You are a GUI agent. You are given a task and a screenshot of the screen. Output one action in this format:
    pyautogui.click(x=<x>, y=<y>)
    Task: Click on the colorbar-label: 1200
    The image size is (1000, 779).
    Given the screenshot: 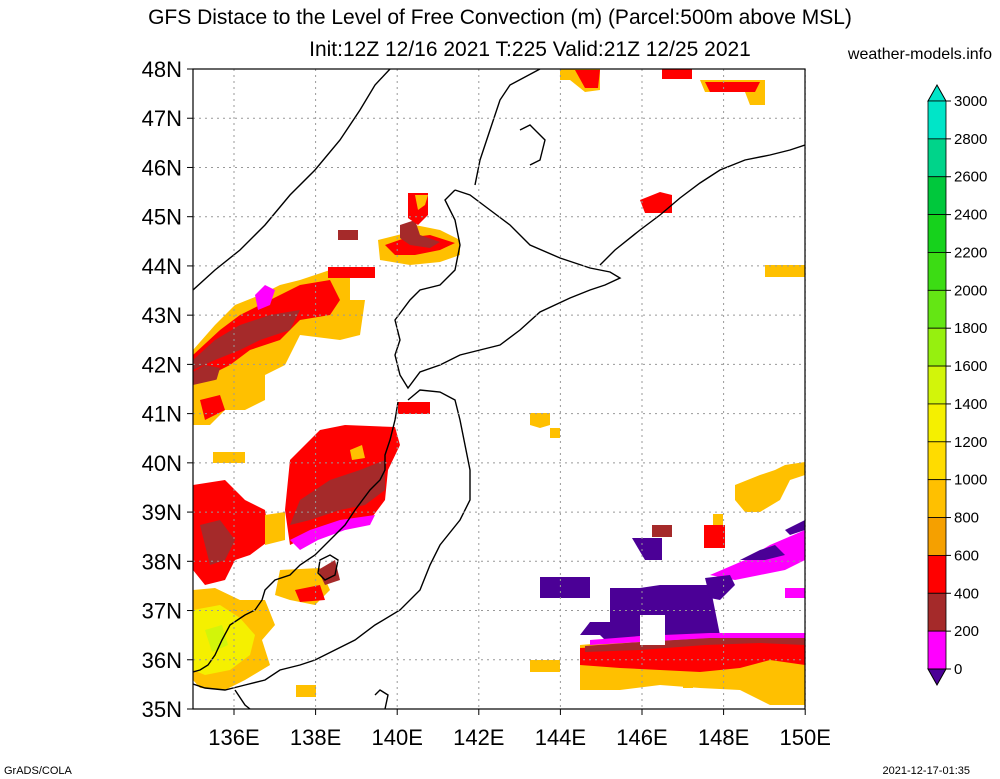 What is the action you would take?
    pyautogui.click(x=970, y=442)
    